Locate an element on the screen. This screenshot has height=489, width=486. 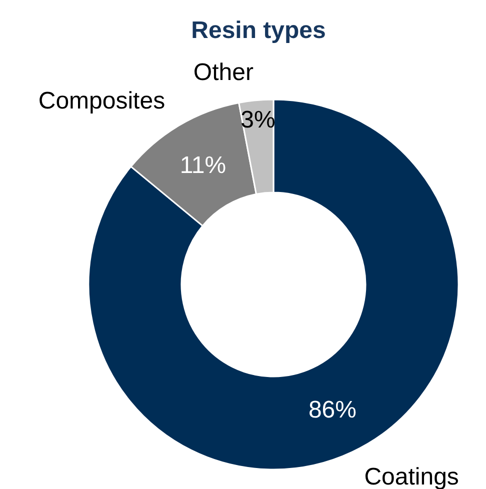
data-label: 11% is located at coordinates (203, 165).